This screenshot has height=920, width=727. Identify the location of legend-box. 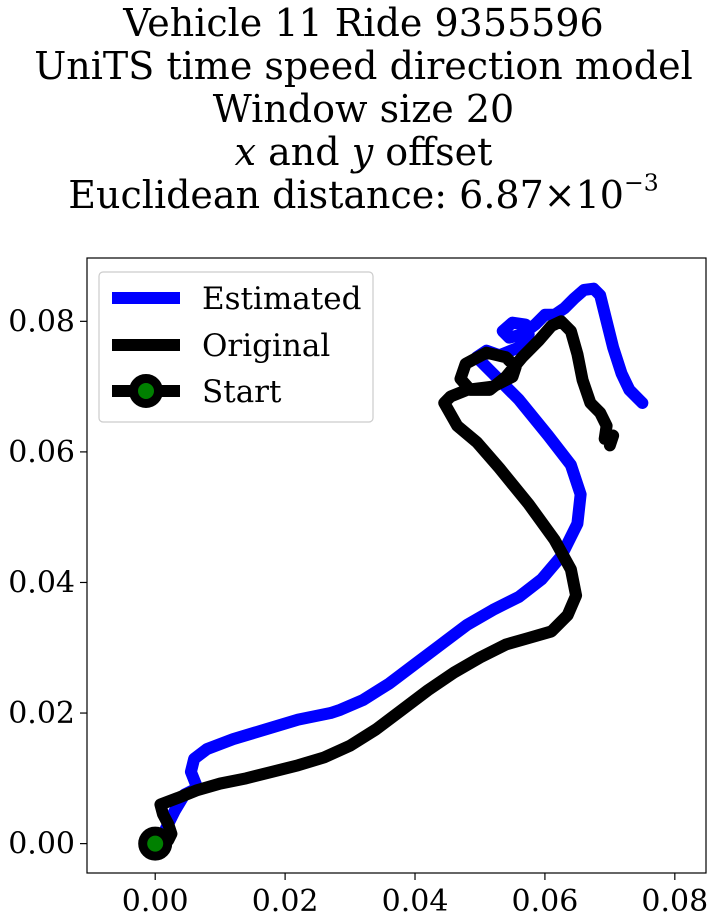
(236, 347).